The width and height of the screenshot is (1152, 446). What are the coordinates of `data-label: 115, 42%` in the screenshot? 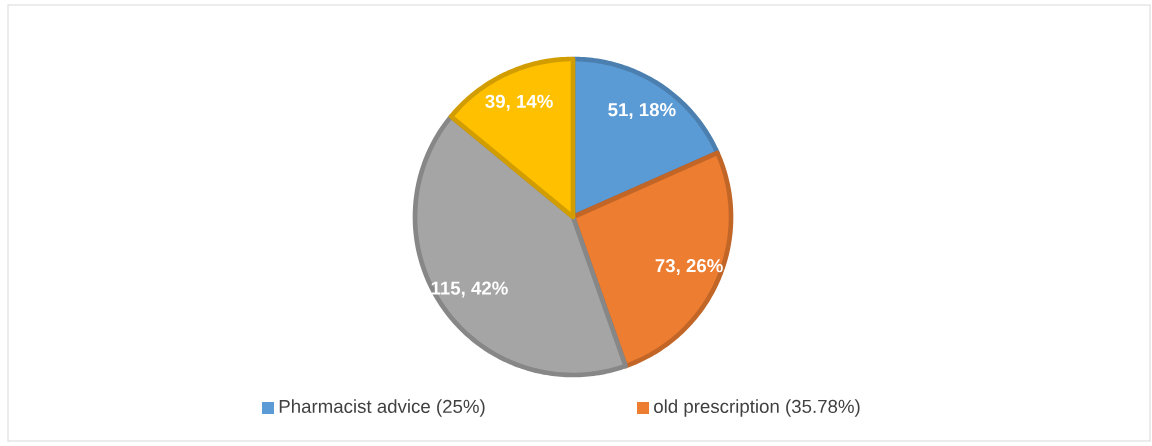 It's located at (469, 289).